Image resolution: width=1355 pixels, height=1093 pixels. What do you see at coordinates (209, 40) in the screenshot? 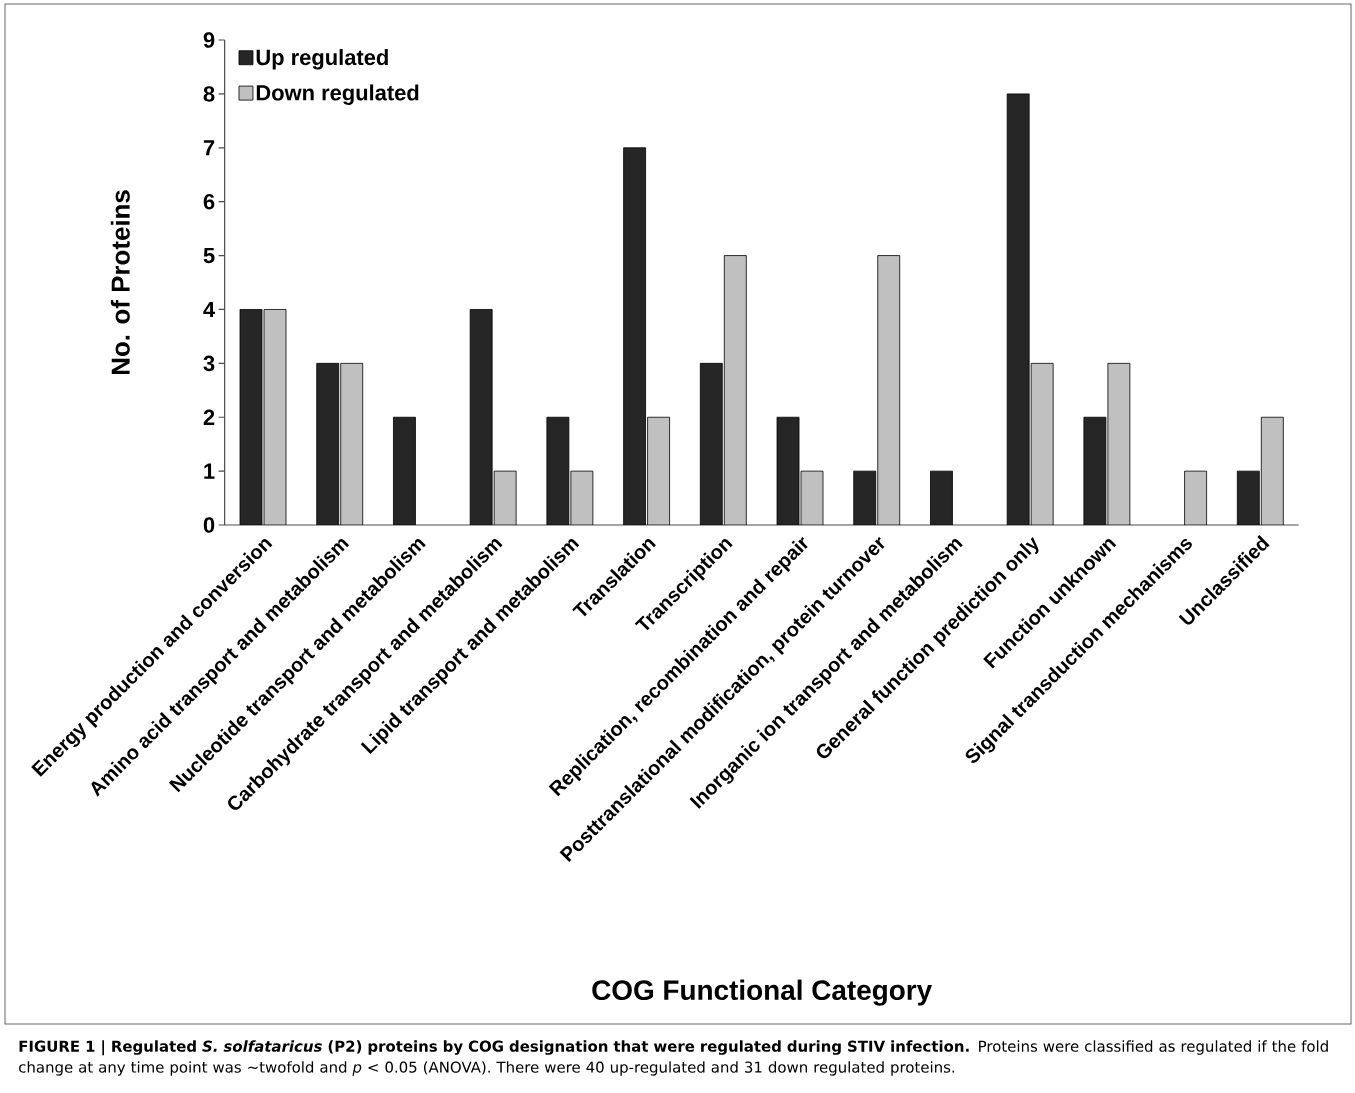
I see `y-tick-label: 9` at bounding box center [209, 40].